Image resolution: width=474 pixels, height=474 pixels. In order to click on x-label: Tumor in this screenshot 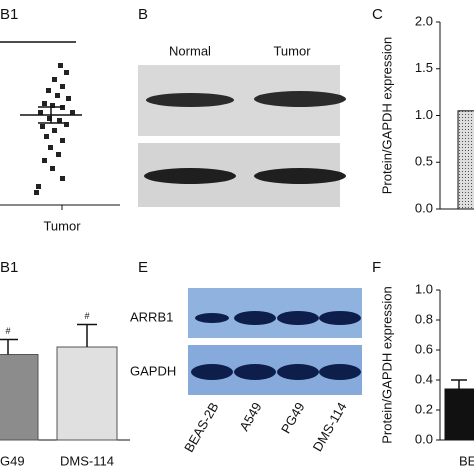, I will do `click(62, 225)`.